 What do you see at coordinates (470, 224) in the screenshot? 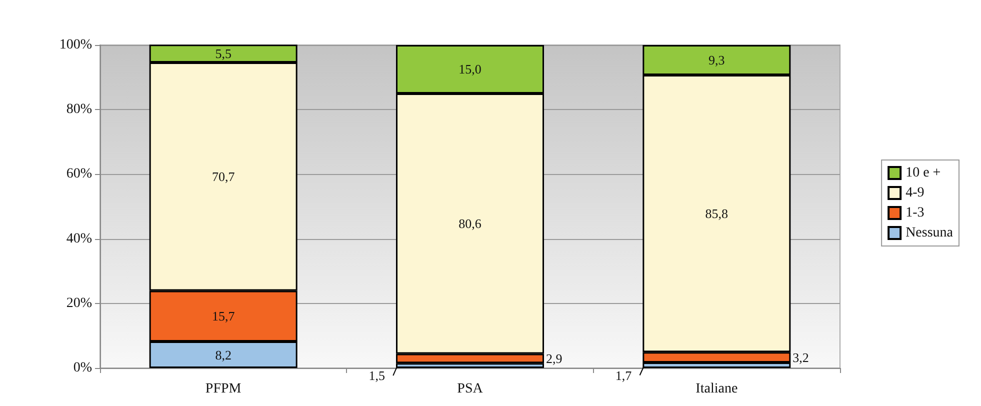
I see `data-label: 80,6` at bounding box center [470, 224].